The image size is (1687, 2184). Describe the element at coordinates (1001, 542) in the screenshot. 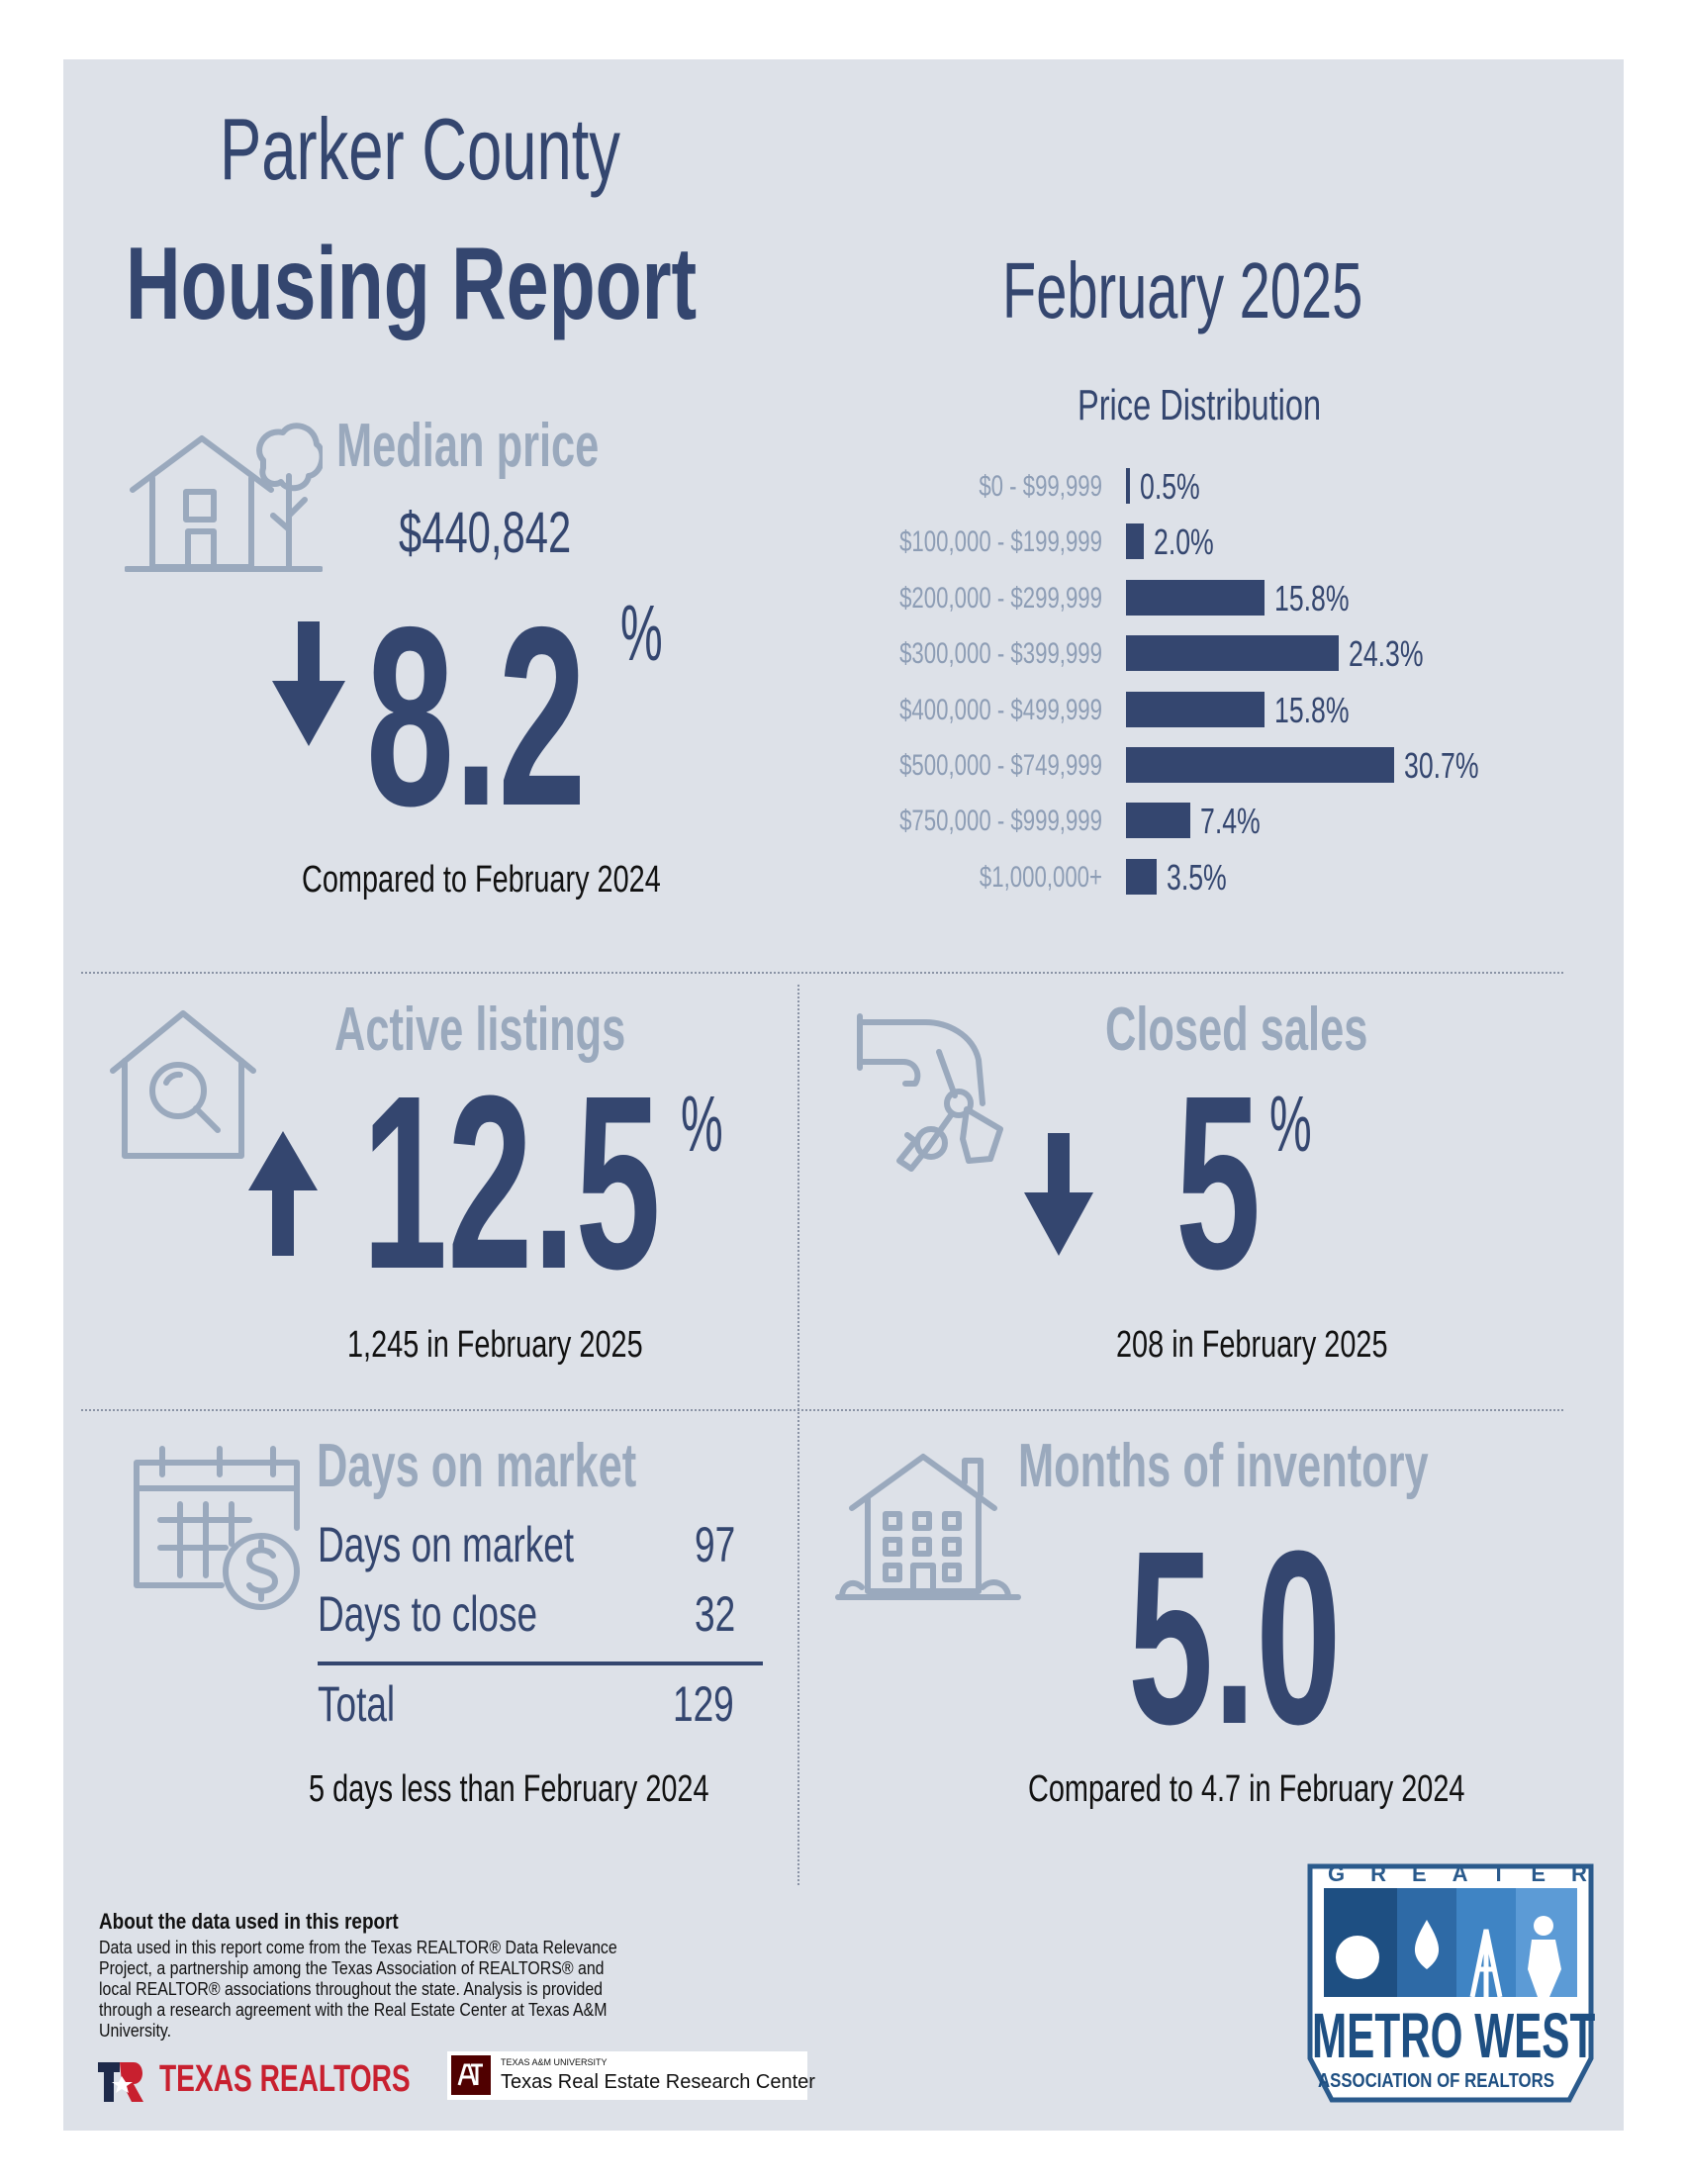

I see `price-range-label: $100,000 - $199,999` at that location.